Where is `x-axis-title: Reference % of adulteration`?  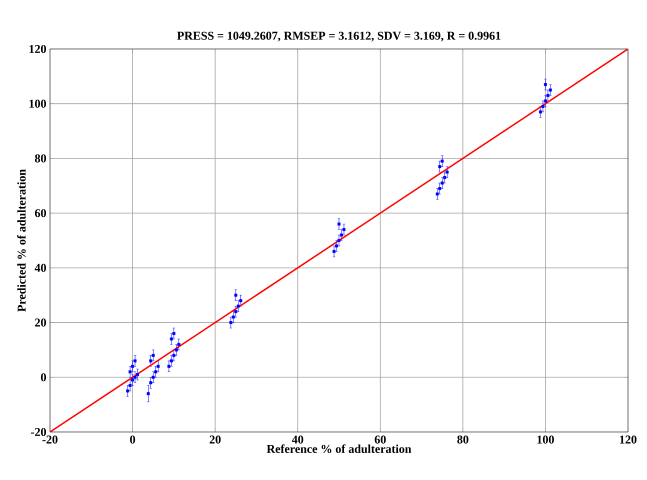
x-axis-title: Reference % of adulteration is located at coordinates (339, 448).